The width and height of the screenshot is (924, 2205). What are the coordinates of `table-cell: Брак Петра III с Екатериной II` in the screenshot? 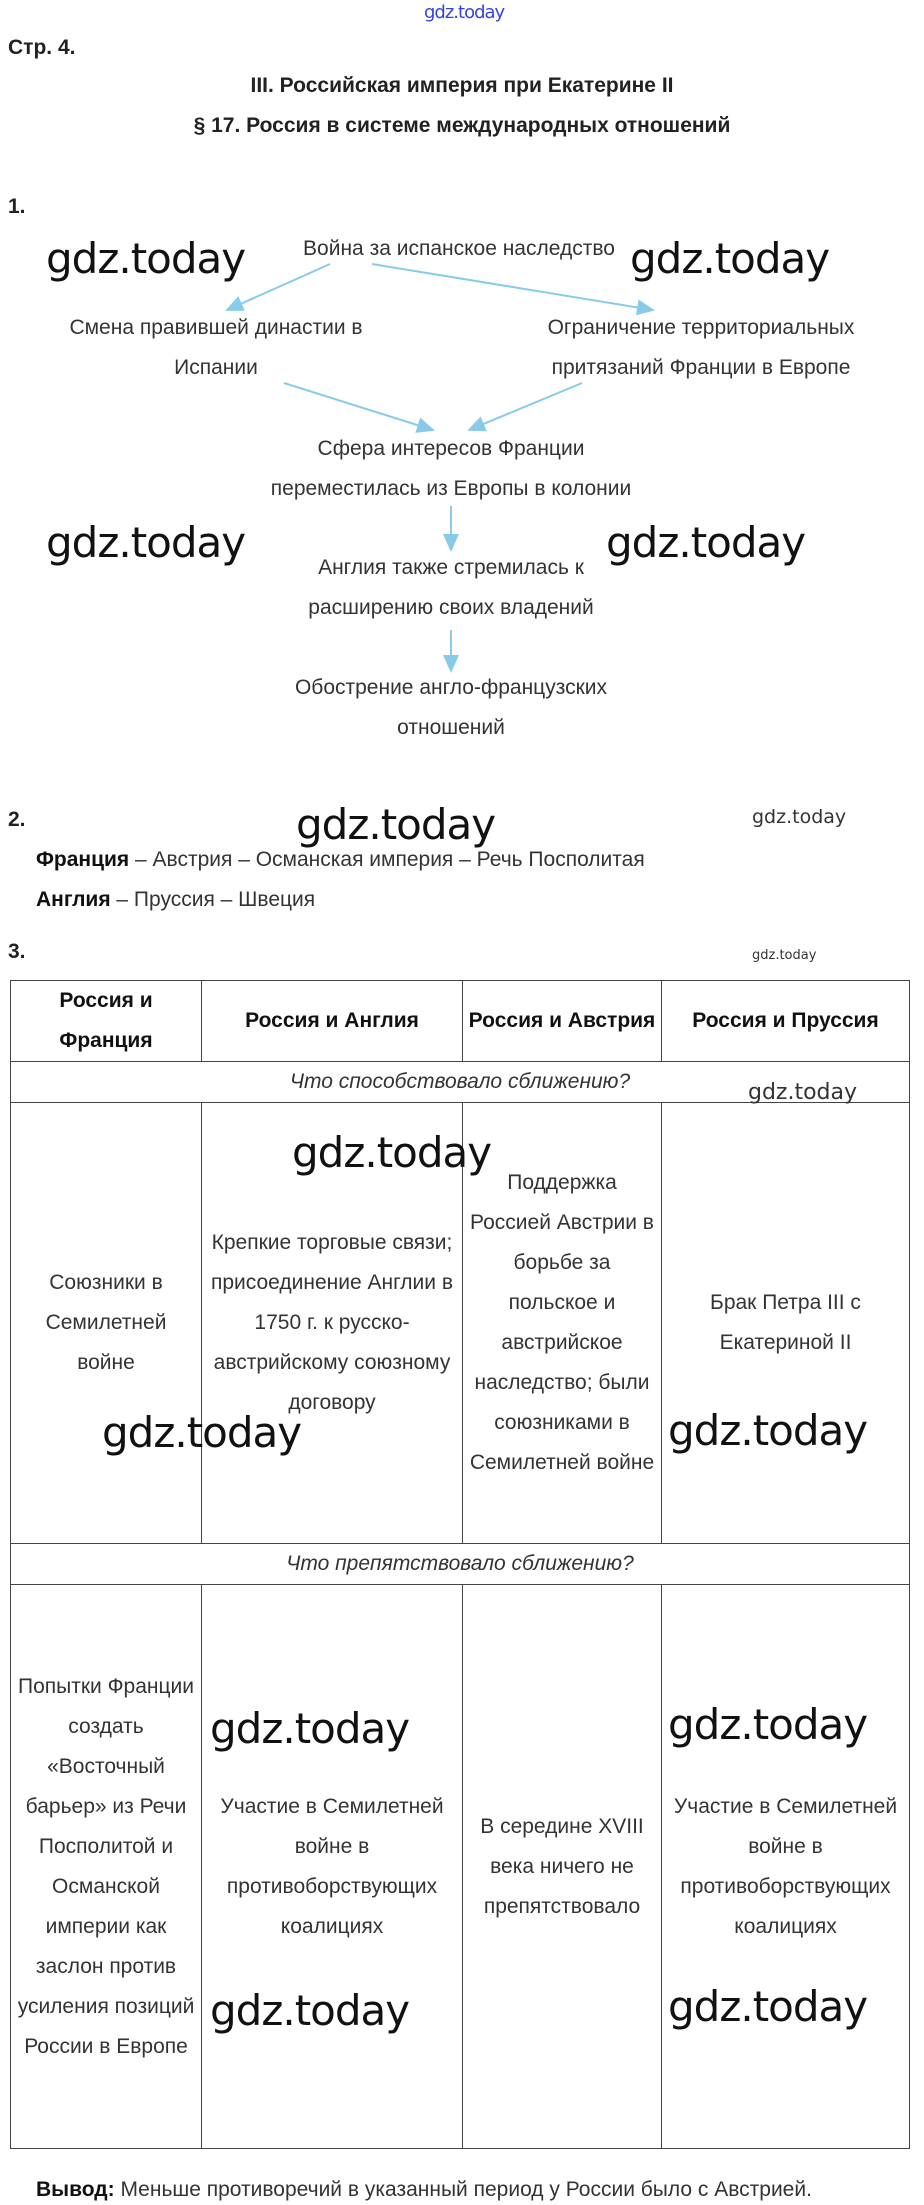 It's located at (785, 1323).